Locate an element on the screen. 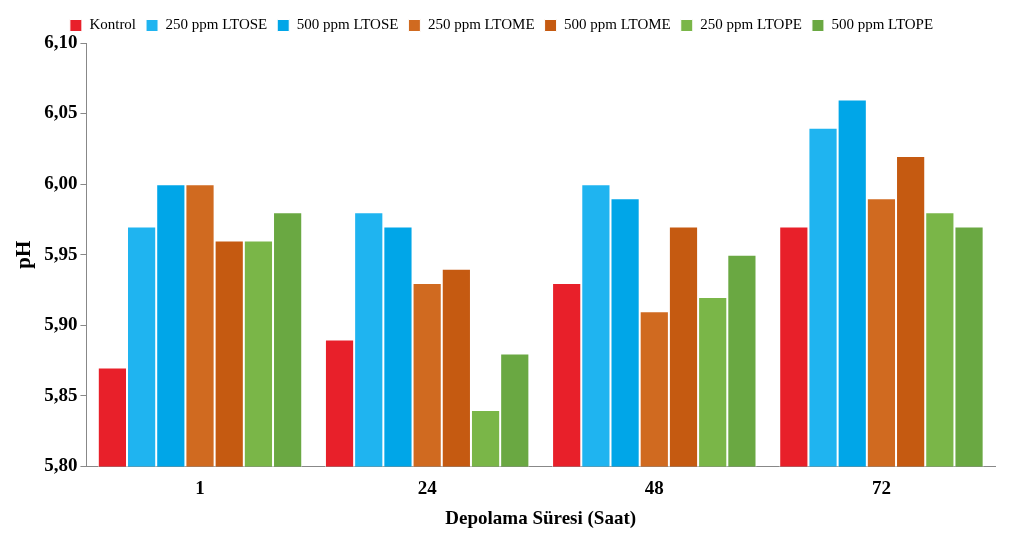 This screenshot has width=1013, height=542. x-tick-label: 1 is located at coordinates (200, 487).